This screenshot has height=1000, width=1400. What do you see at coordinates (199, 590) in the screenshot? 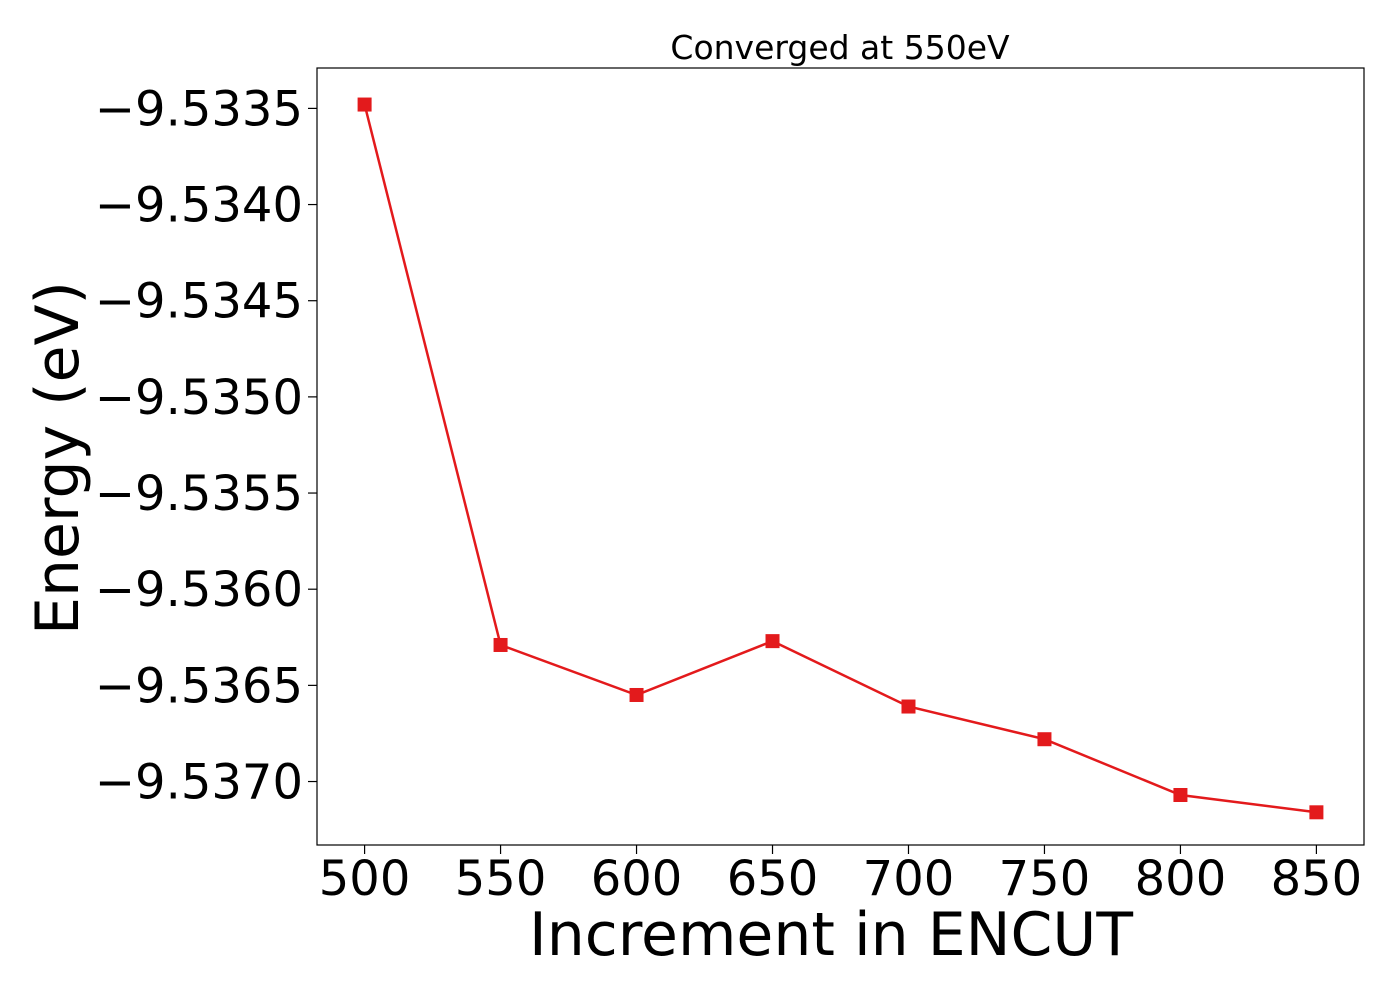
I see `y-tick-label: −9.5360` at bounding box center [199, 590].